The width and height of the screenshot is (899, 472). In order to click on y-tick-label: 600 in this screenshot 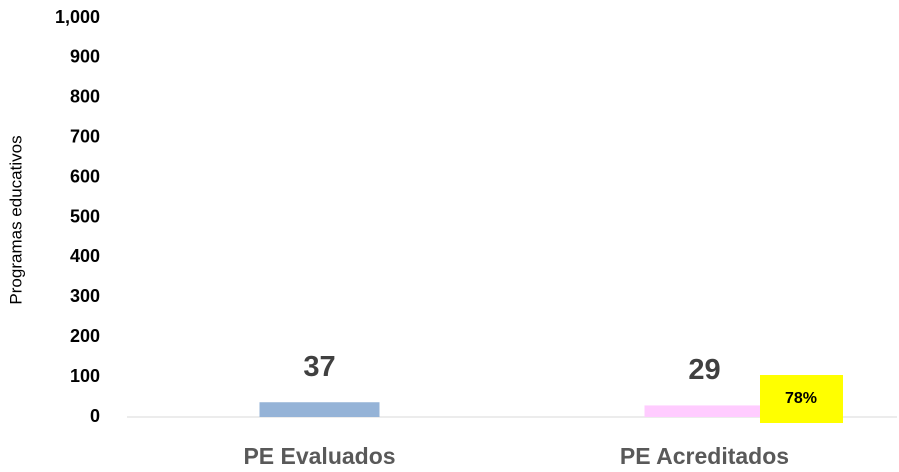, I will do `click(85, 176)`.